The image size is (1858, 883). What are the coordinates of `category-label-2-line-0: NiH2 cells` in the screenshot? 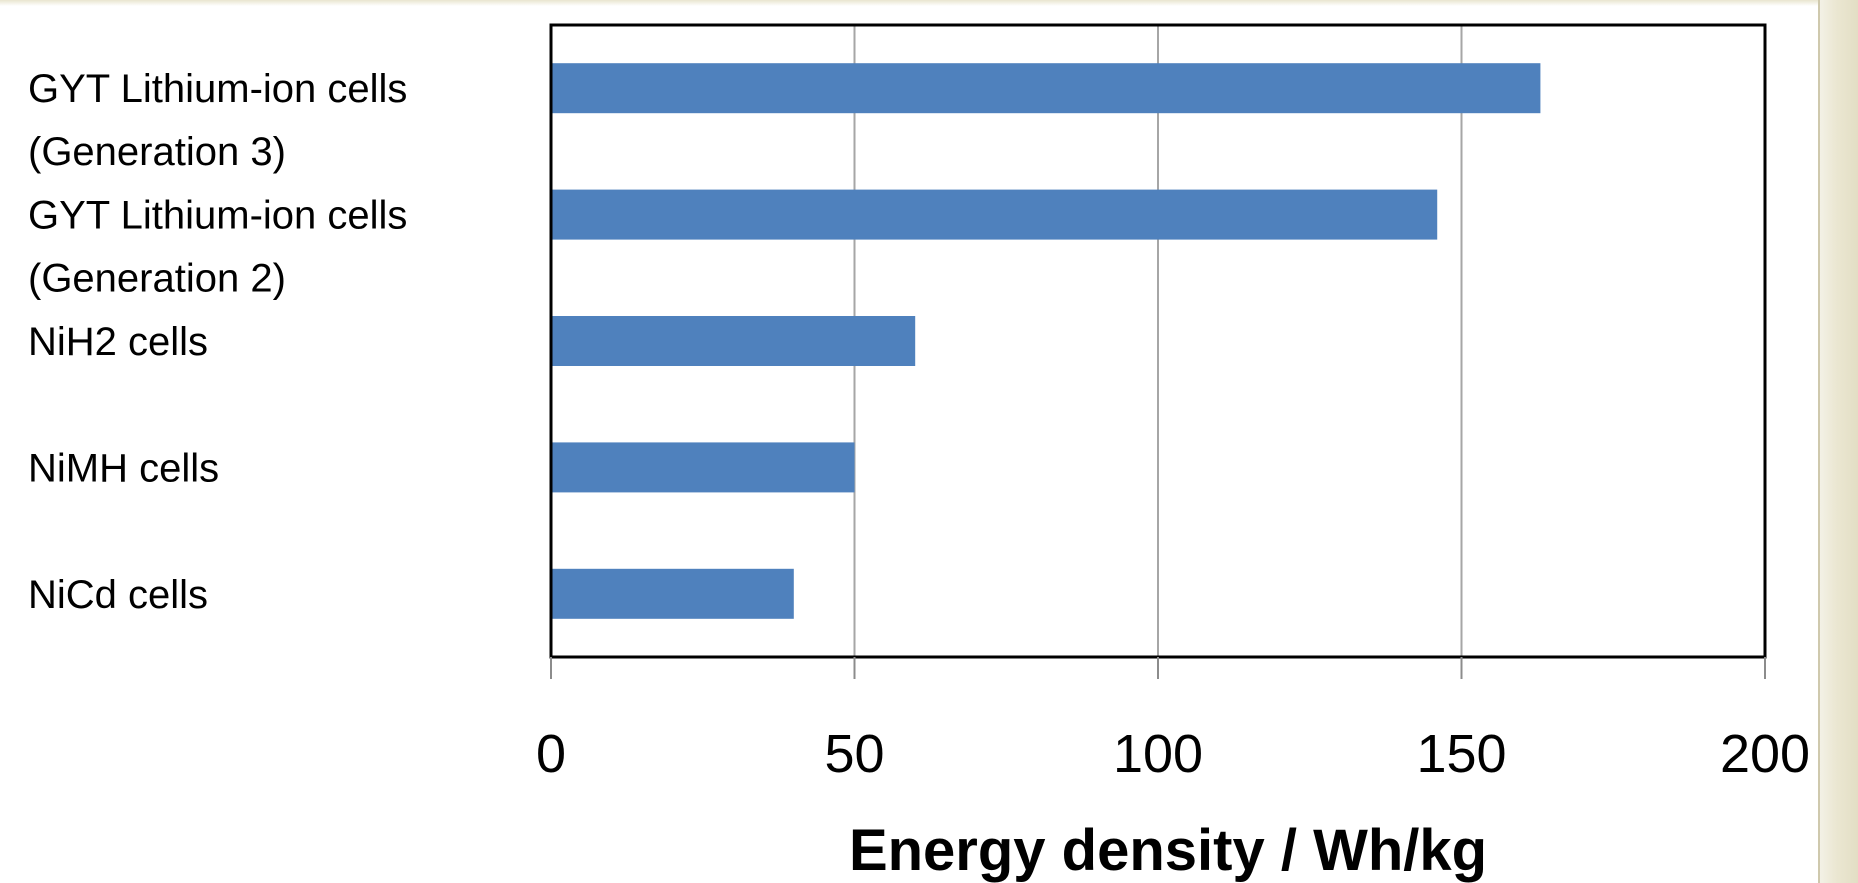 It's located at (118, 342).